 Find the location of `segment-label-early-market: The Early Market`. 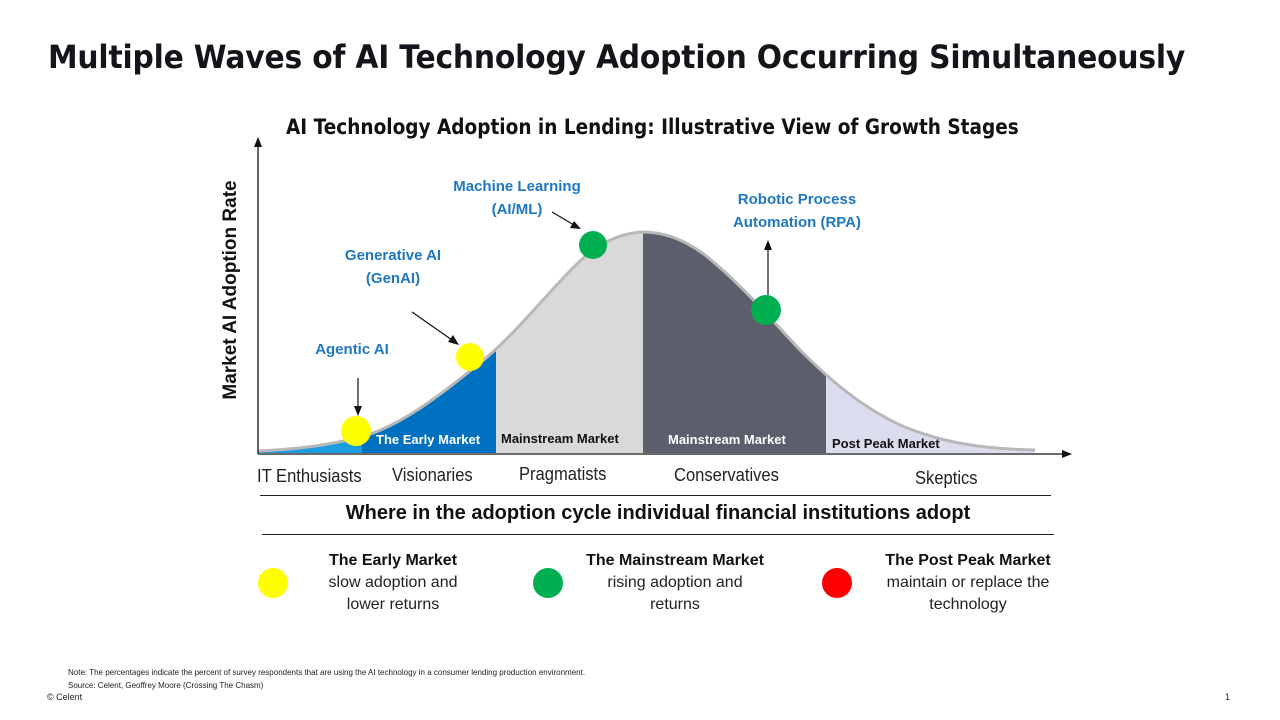

segment-label-early-market: The Early Market is located at coordinates (428, 439).